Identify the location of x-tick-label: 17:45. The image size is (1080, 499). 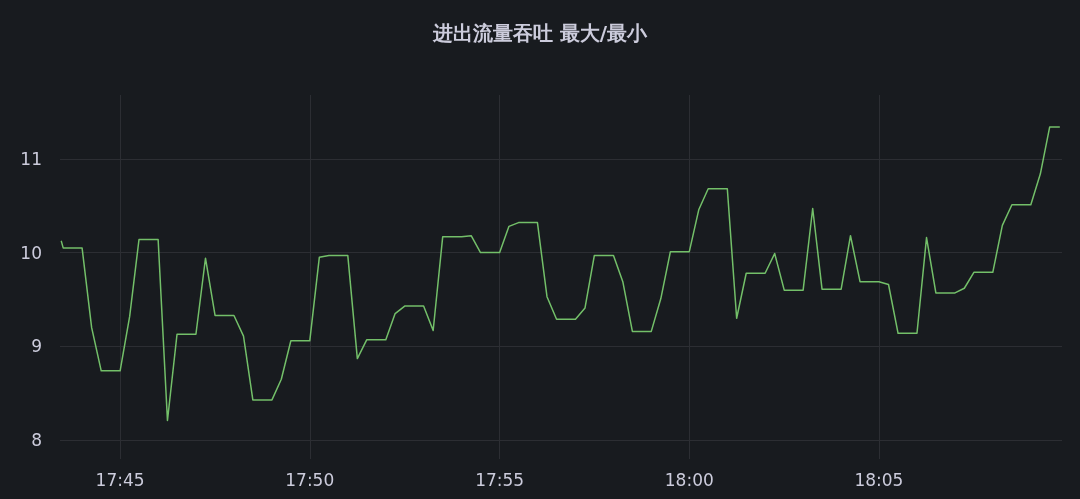
(120, 479).